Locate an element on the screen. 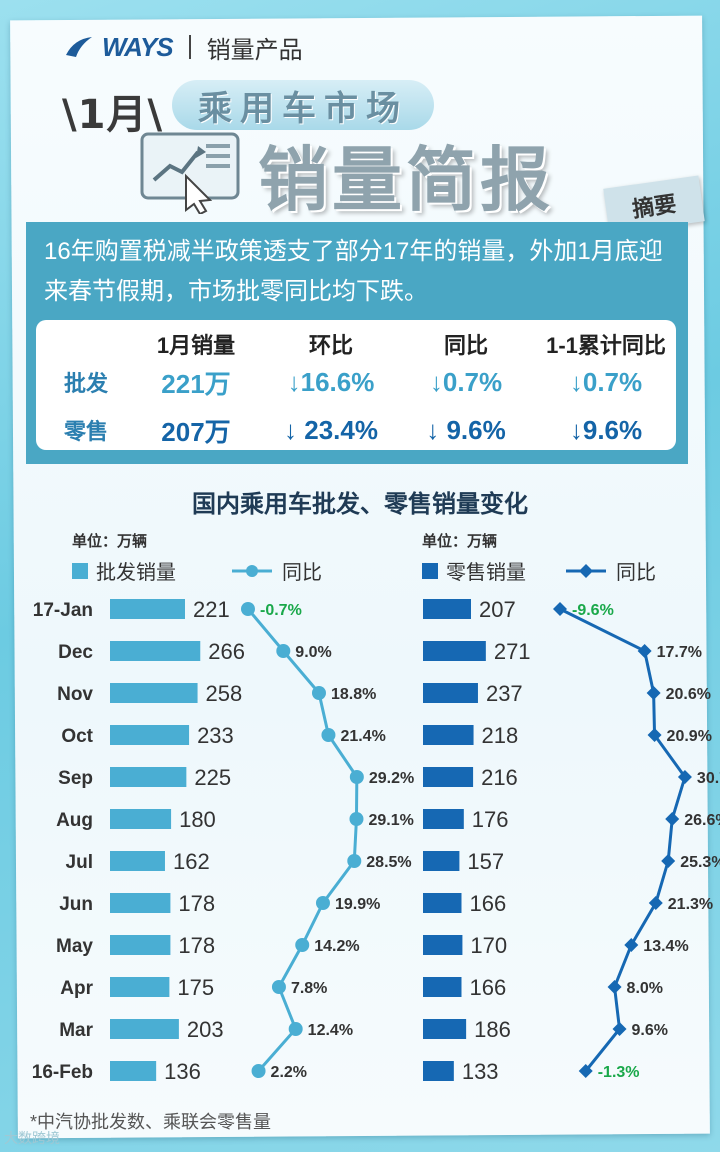 The height and width of the screenshot is (1152, 720). wholesale-value-label: 136 is located at coordinates (182, 1071).